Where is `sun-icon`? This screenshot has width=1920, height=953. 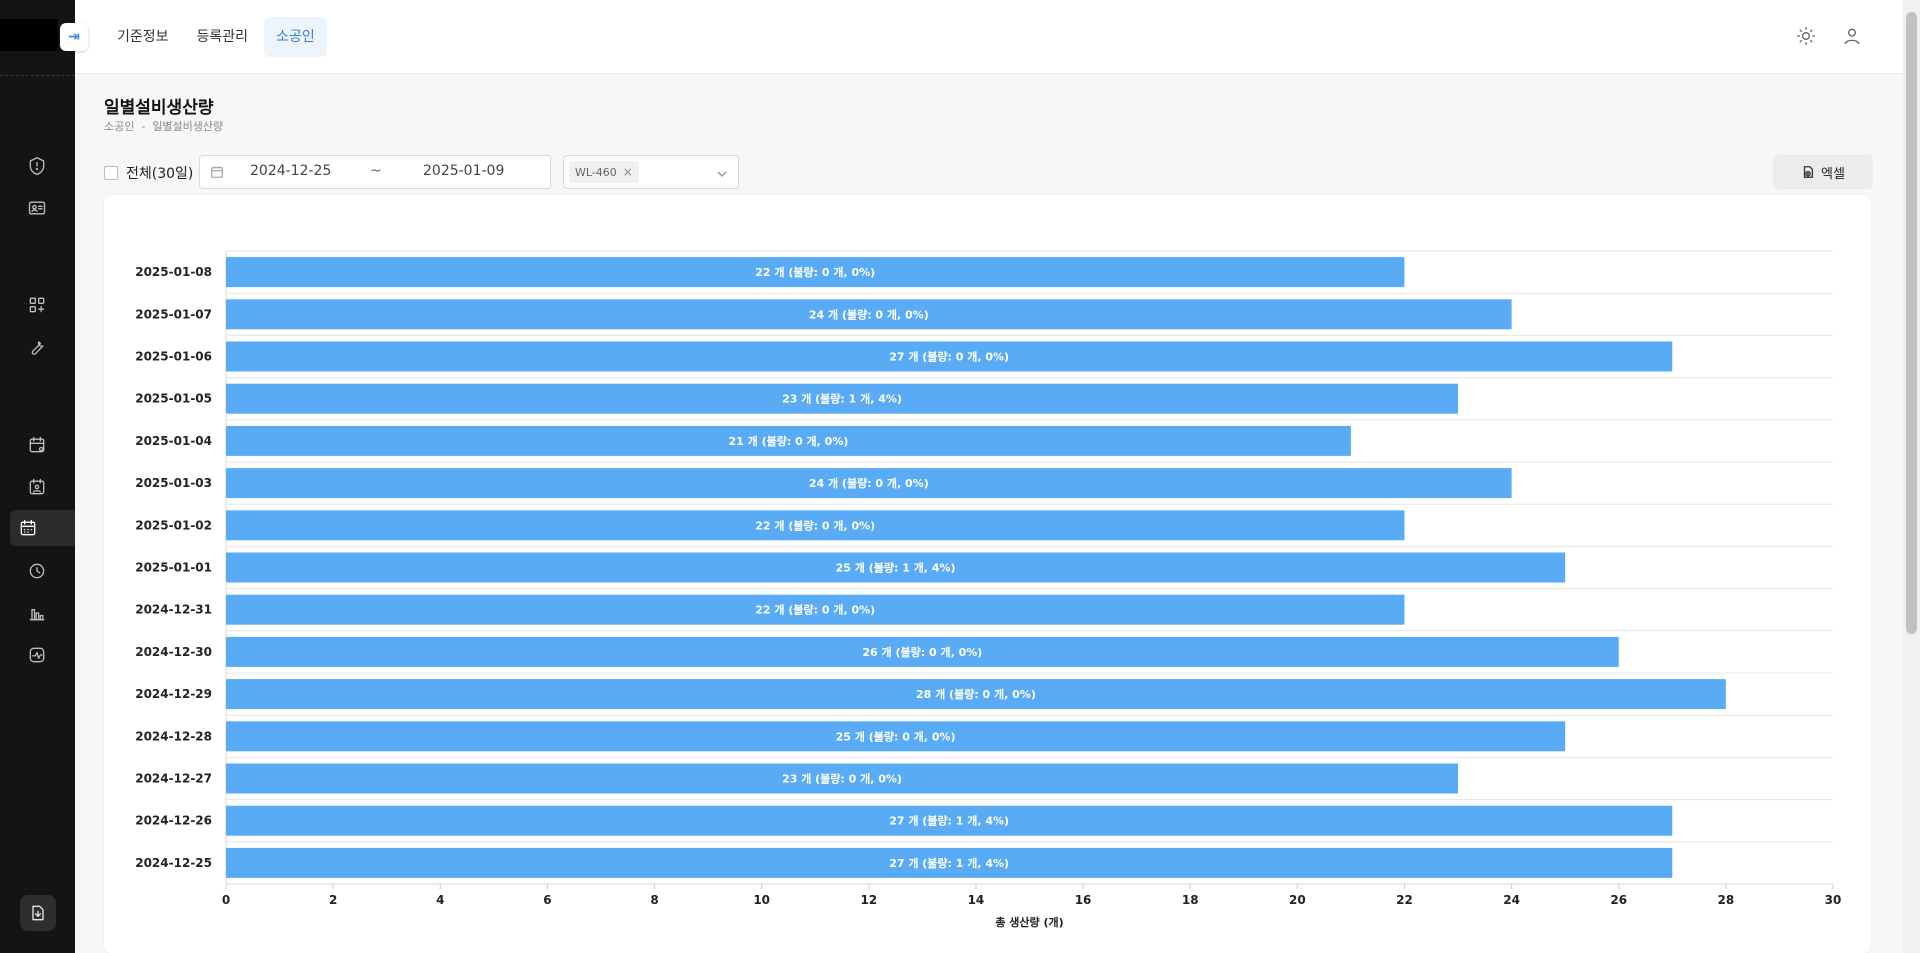 sun-icon is located at coordinates (1806, 36).